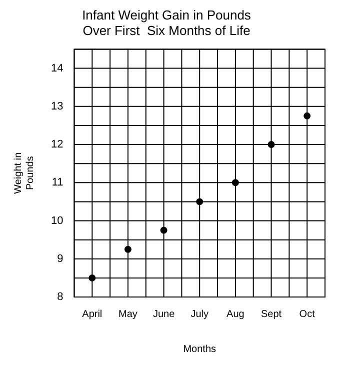  Describe the element at coordinates (92, 314) in the screenshot. I see `x-tick-label: April` at that location.